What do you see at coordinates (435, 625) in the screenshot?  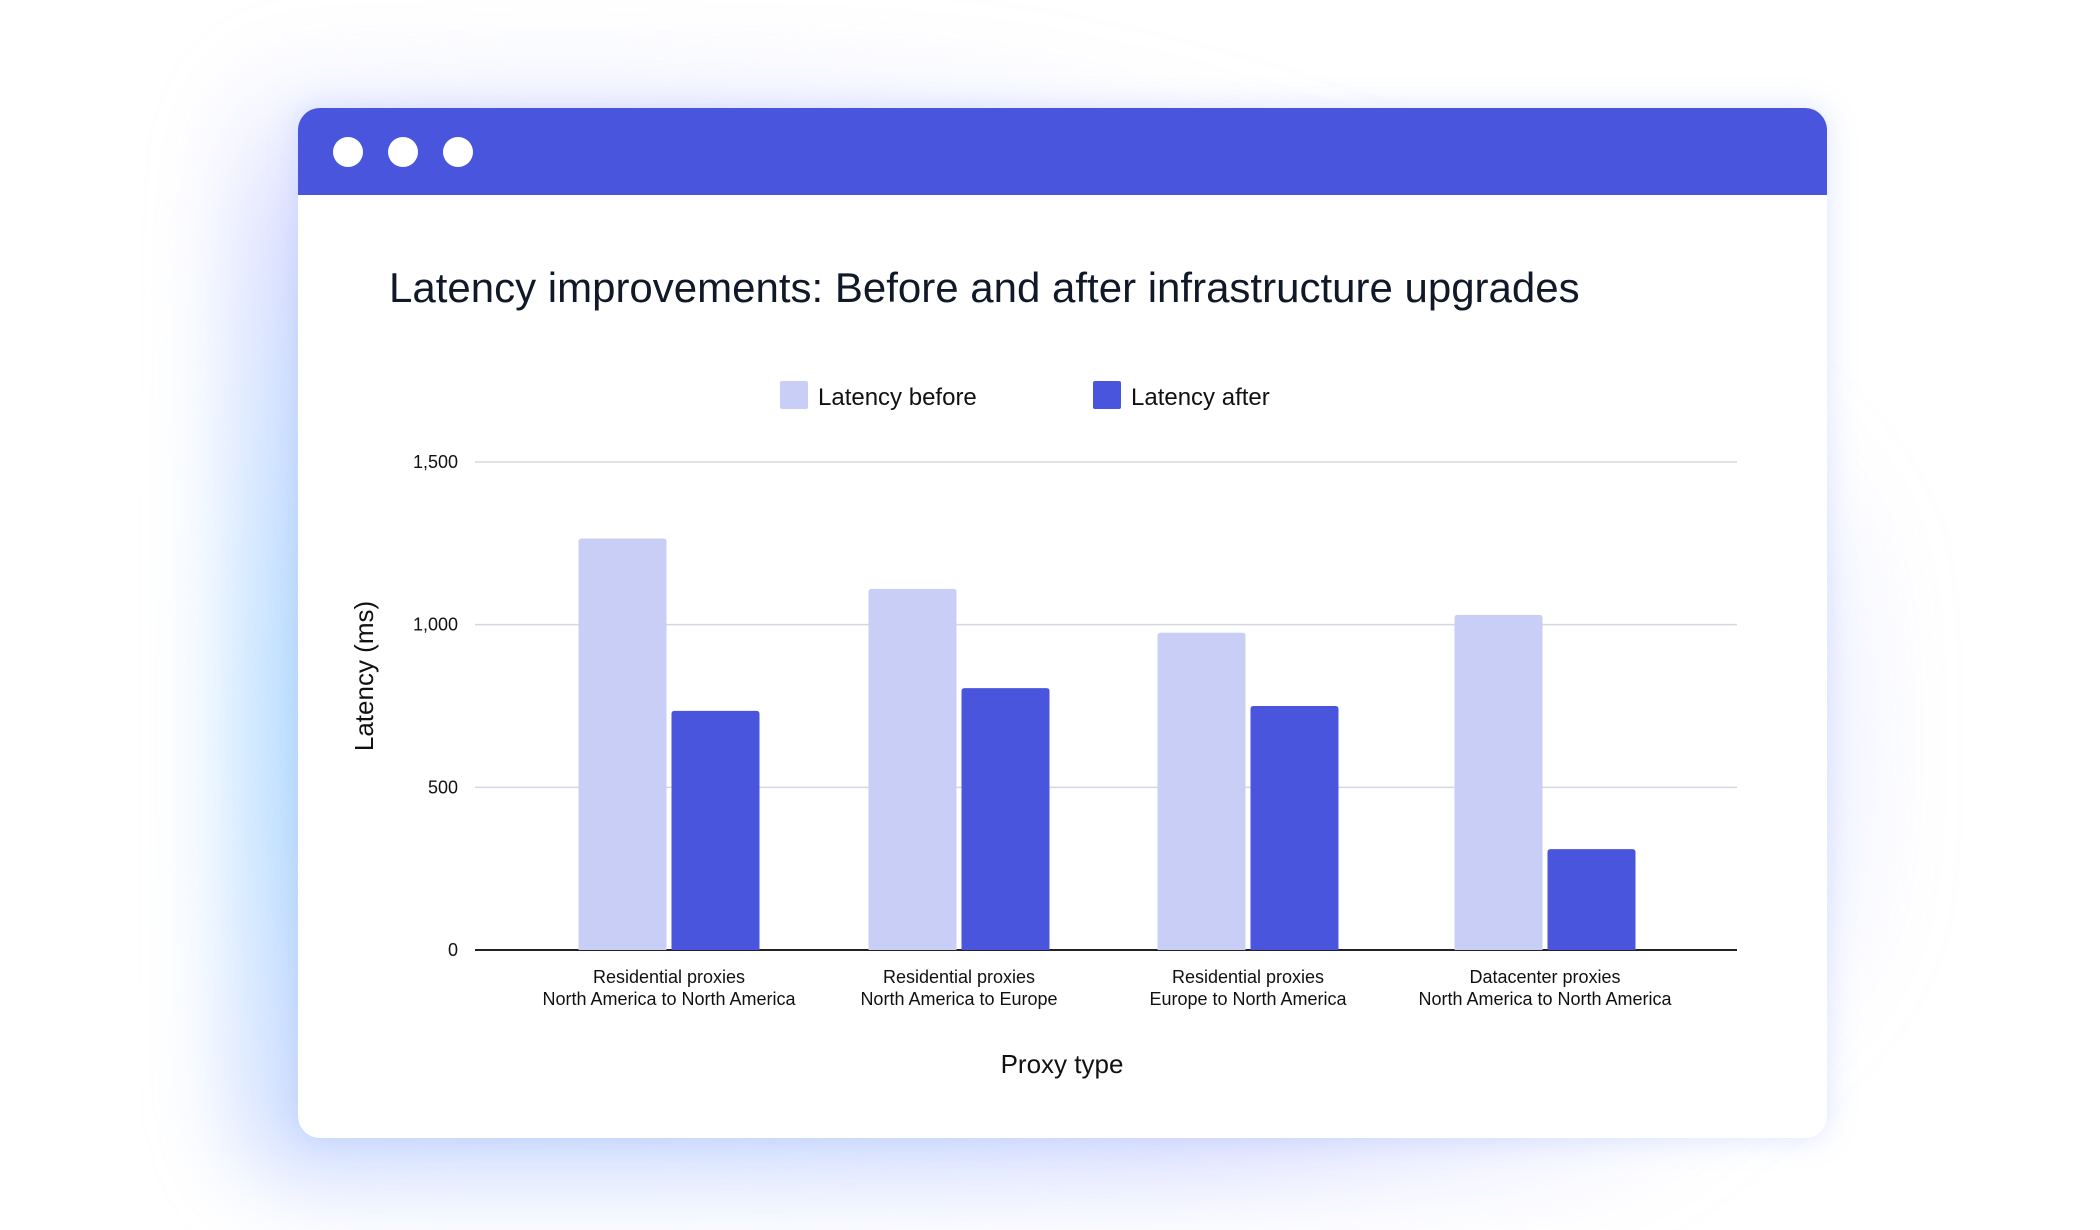 I see `y-tick-label: 1,000` at bounding box center [435, 625].